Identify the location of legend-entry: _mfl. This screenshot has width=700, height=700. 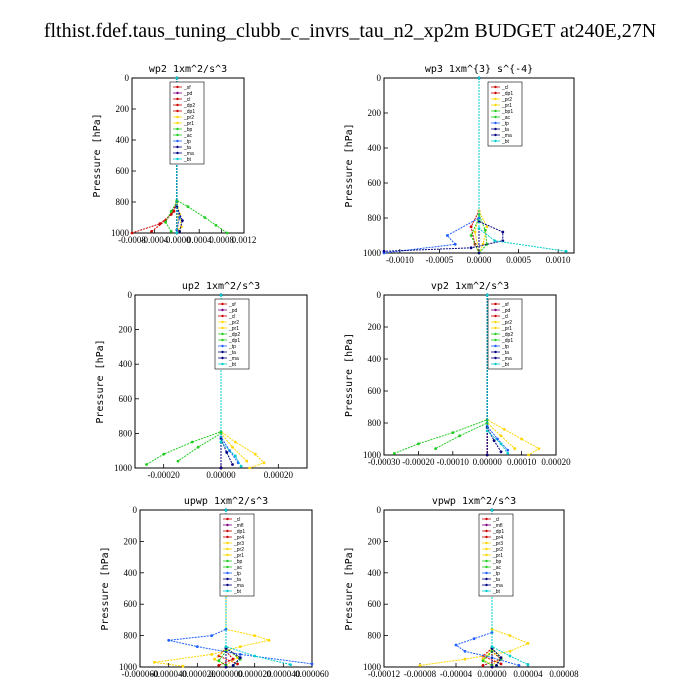
(238, 526).